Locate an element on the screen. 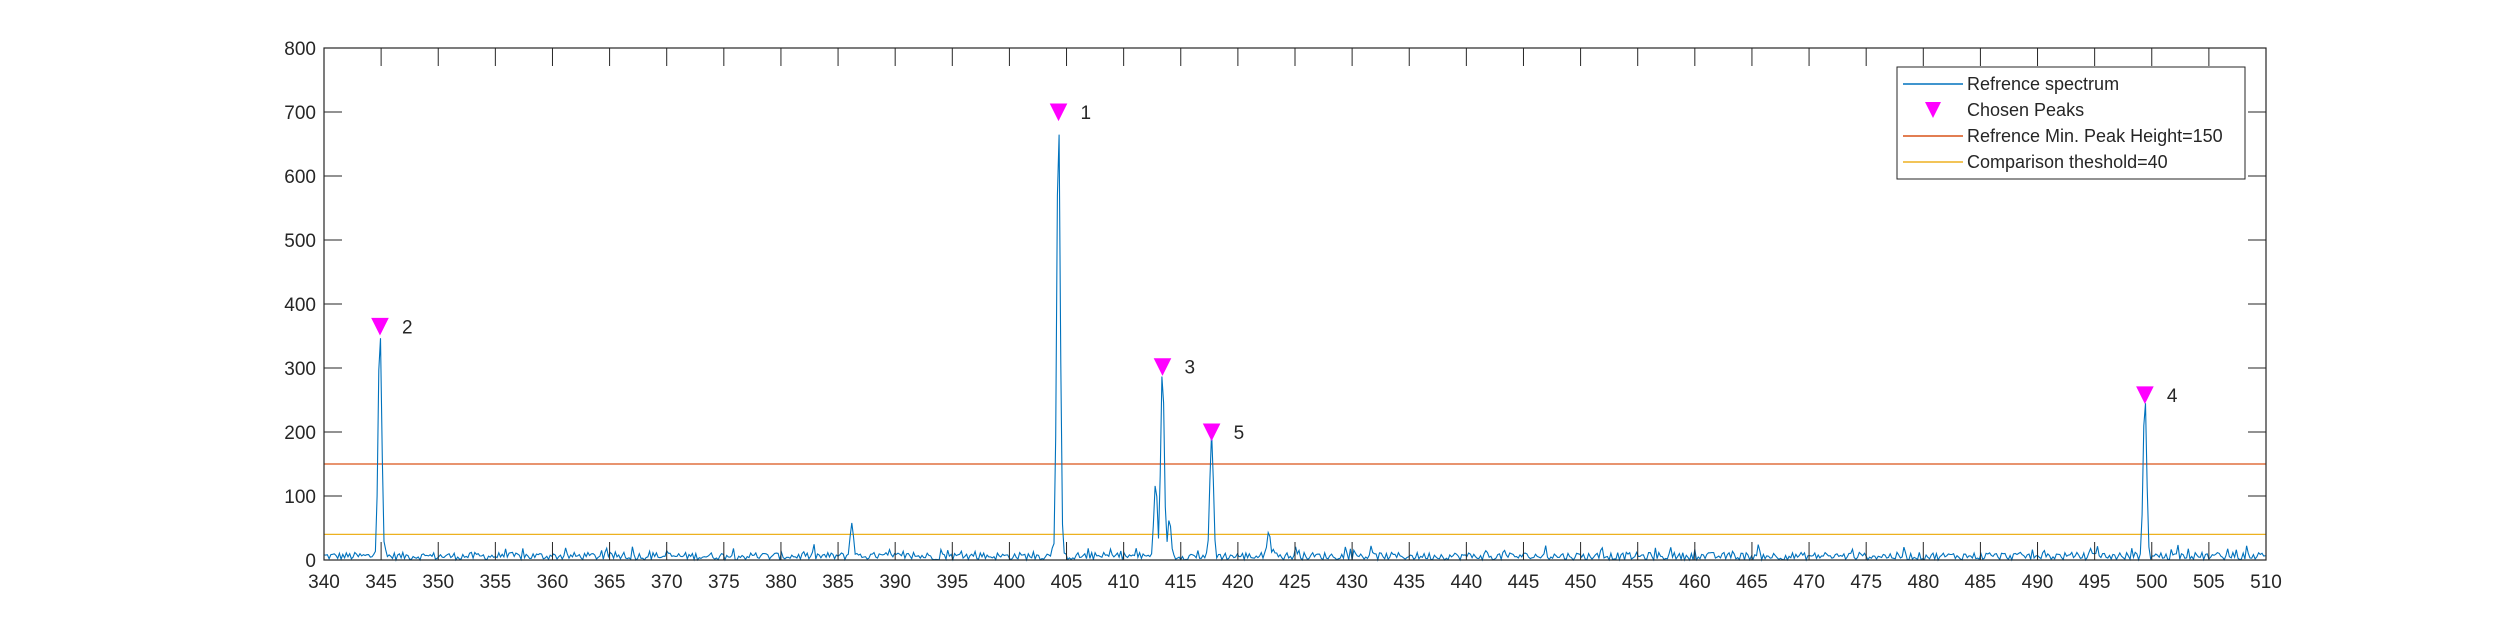 The height and width of the screenshot is (630, 2494). y-tick-label: 800 is located at coordinates (300, 49).